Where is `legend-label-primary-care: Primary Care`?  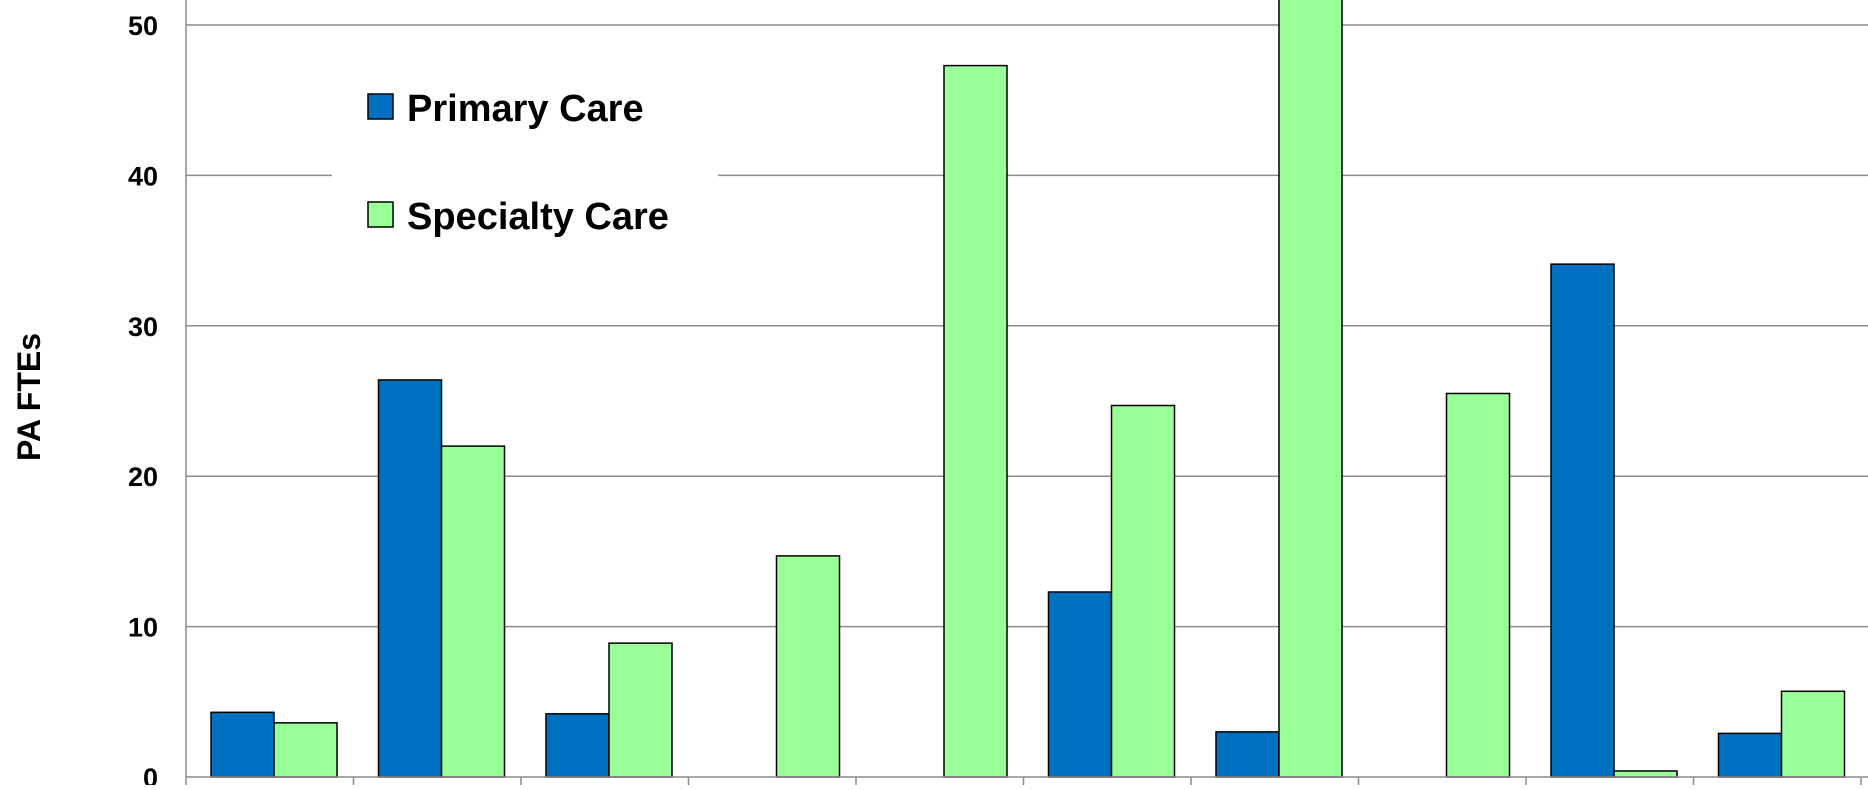 legend-label-primary-care: Primary Care is located at coordinates (525, 109).